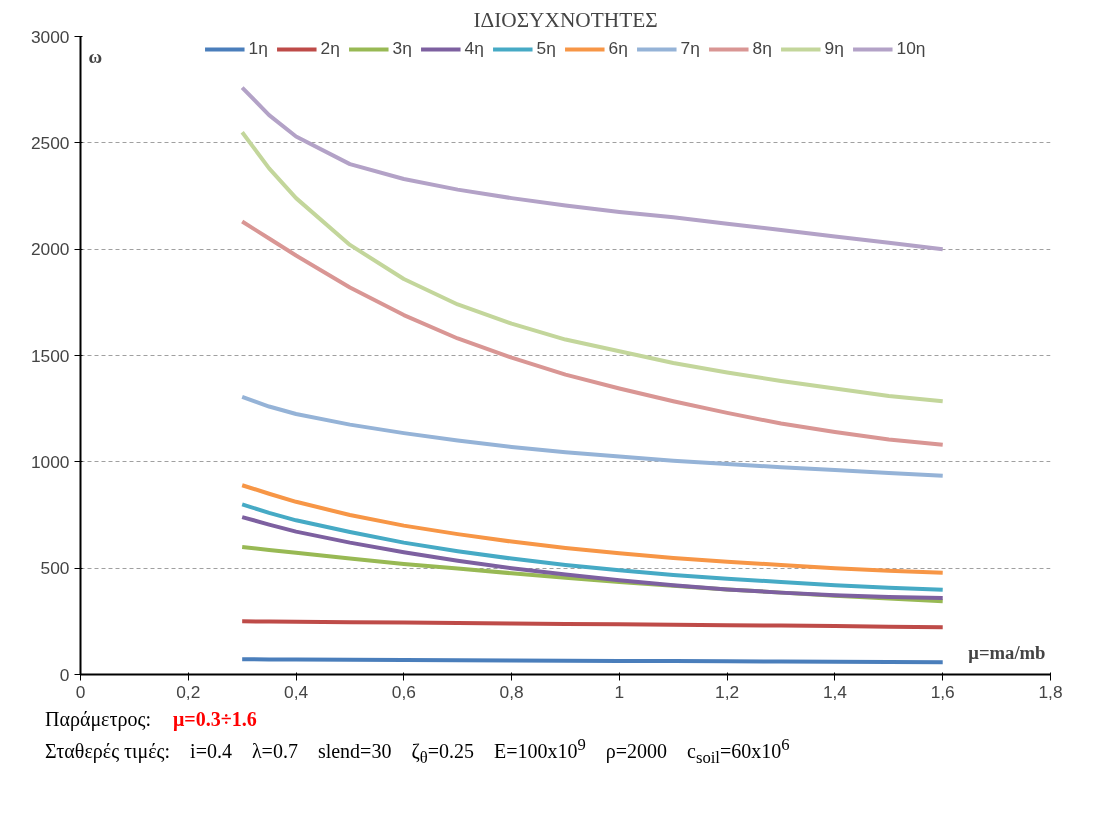 The height and width of the screenshot is (829, 1105). Describe the element at coordinates (1007, 652) in the screenshot. I see `x-axis-title: μ=ma/mb` at that location.